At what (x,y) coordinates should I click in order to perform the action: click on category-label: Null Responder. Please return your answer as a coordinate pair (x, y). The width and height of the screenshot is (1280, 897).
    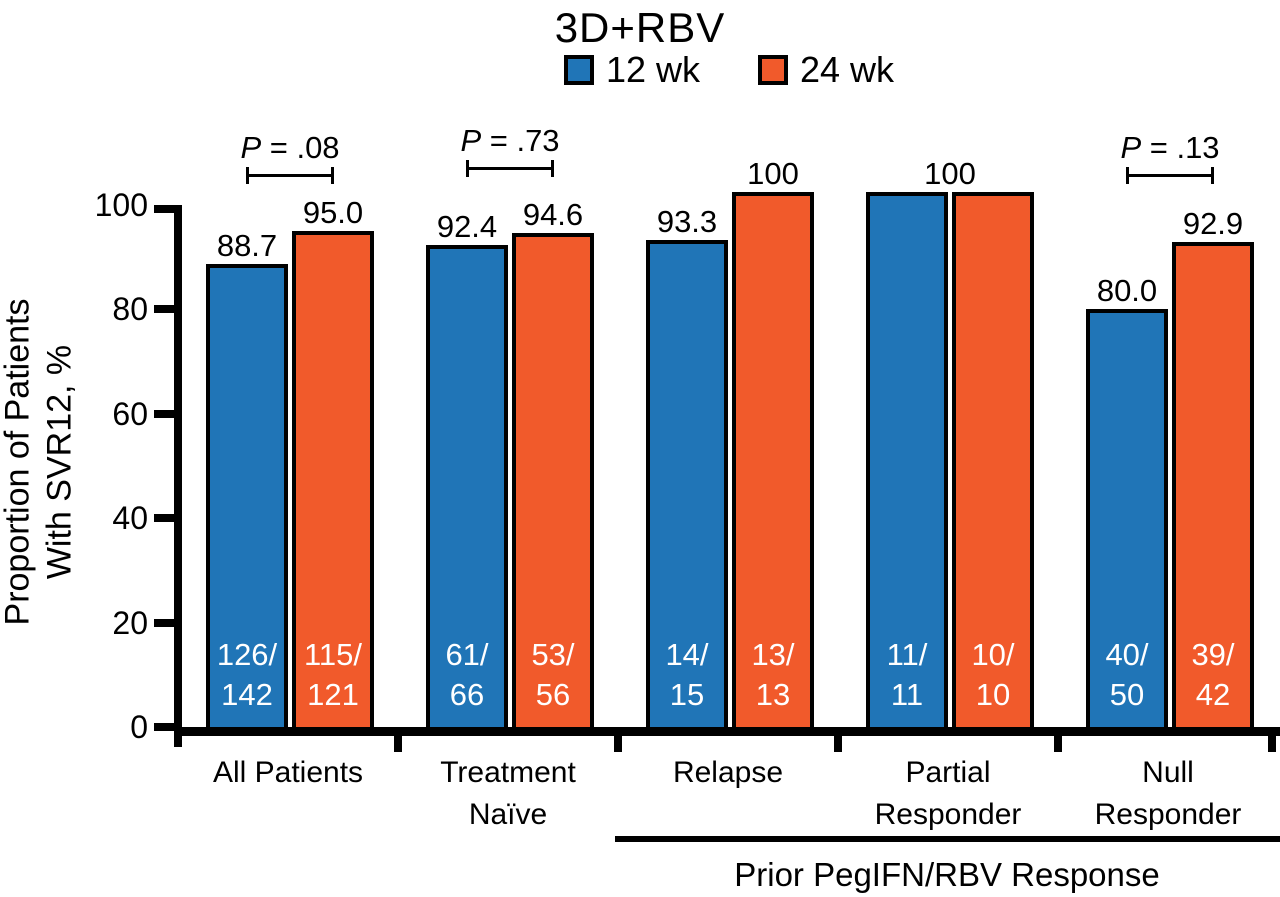
    Looking at the image, I should click on (1168, 793).